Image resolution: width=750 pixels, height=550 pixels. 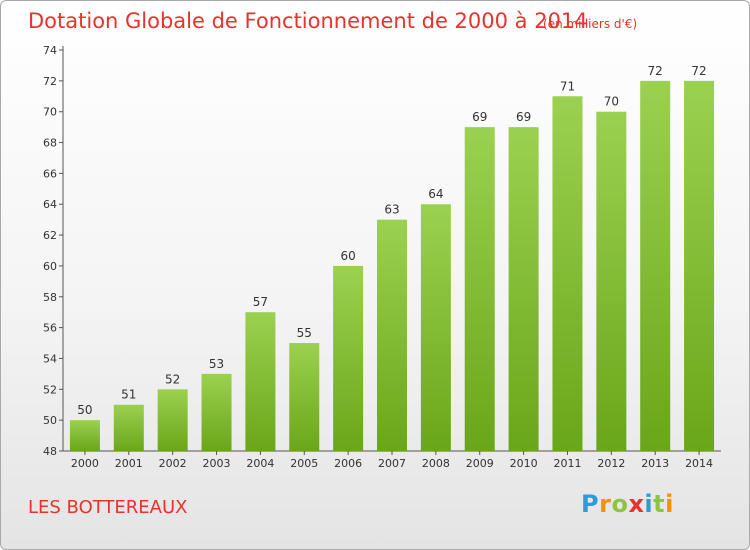 What do you see at coordinates (173, 463) in the screenshot?
I see `x-tick-label: 2002` at bounding box center [173, 463].